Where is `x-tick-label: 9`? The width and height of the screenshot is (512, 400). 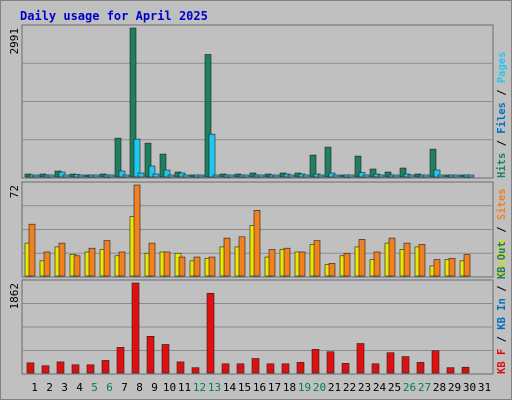 x-tick-label: 9 is located at coordinates (154, 387).